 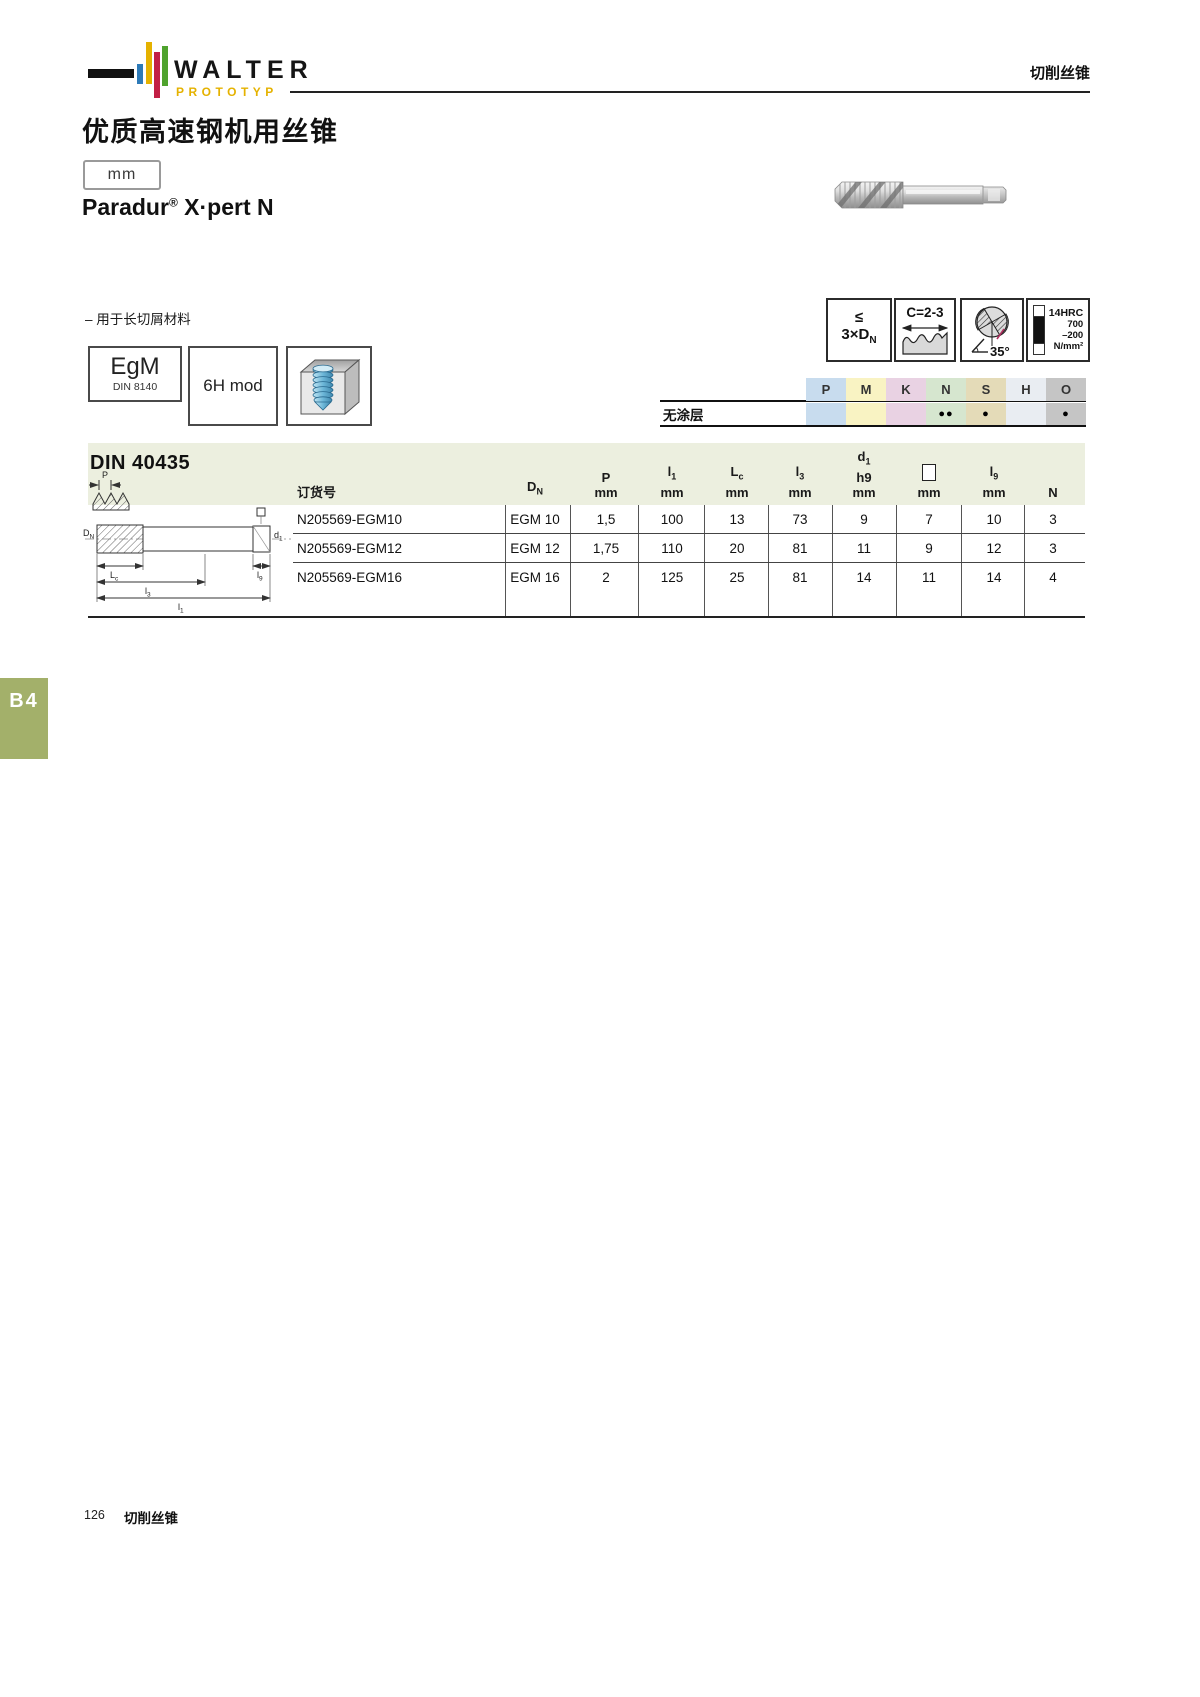 What do you see at coordinates (925, 312) in the screenshot?
I see `chamfer-label: C=2-3` at bounding box center [925, 312].